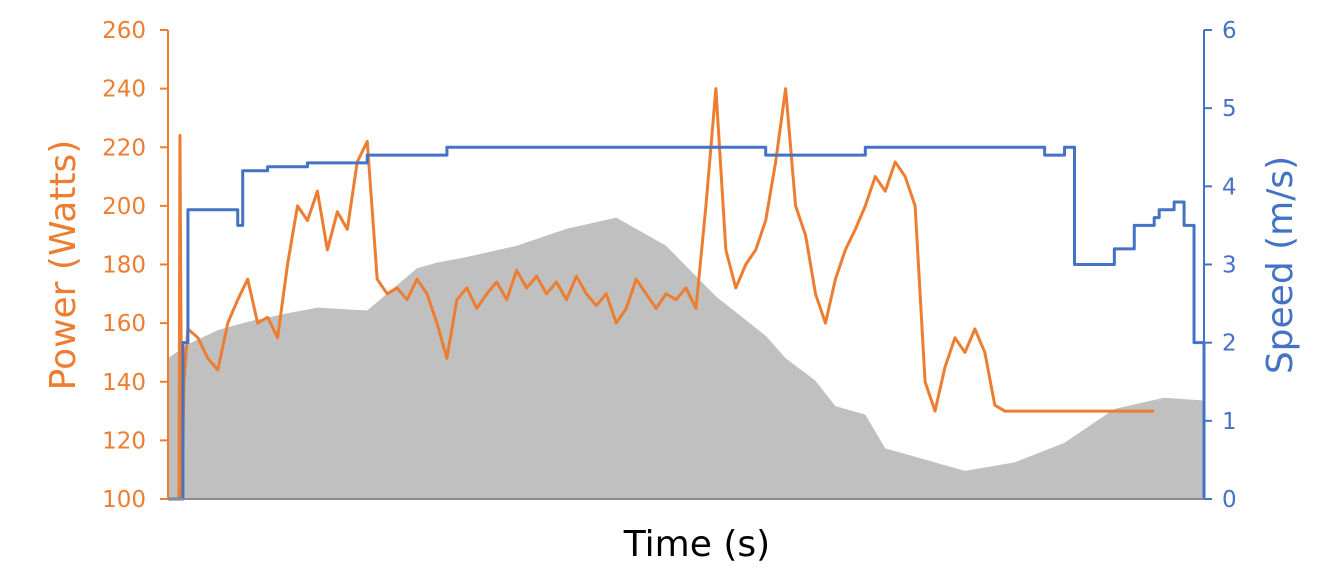 The image size is (1340, 571). What do you see at coordinates (124, 441) in the screenshot?
I see `y-left-tick-label: 120` at bounding box center [124, 441].